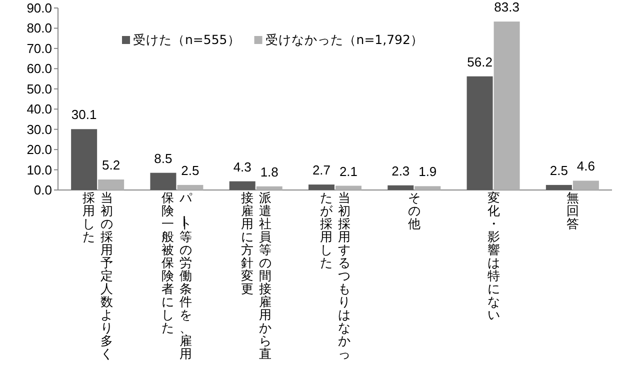 Image resolution: width=618 pixels, height=379 pixels. What do you see at coordinates (344, 39) in the screenshot?
I see `legend-label: 受けなかった（n=1,792）` at bounding box center [344, 39].